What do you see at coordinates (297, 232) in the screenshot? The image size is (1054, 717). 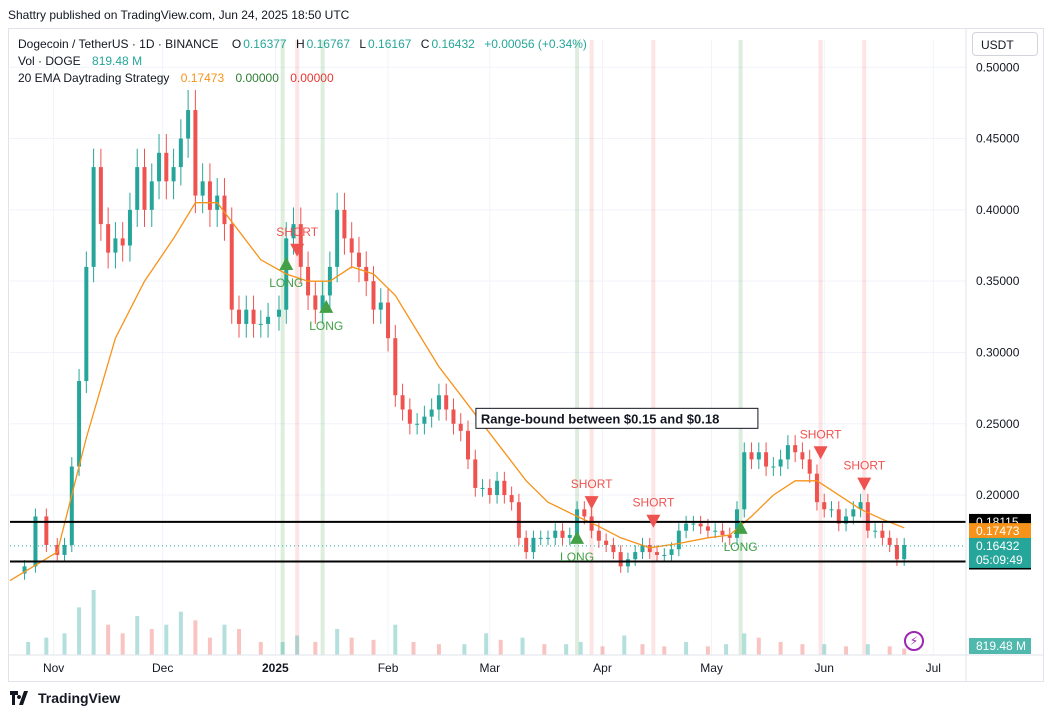 I see `short-signal-label: SHORT` at bounding box center [297, 232].